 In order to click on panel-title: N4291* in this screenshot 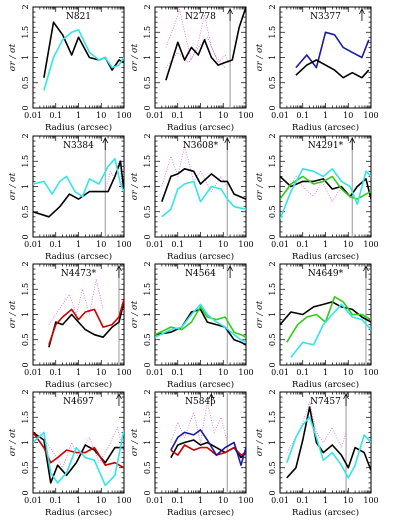, I will do `click(326, 146)`.